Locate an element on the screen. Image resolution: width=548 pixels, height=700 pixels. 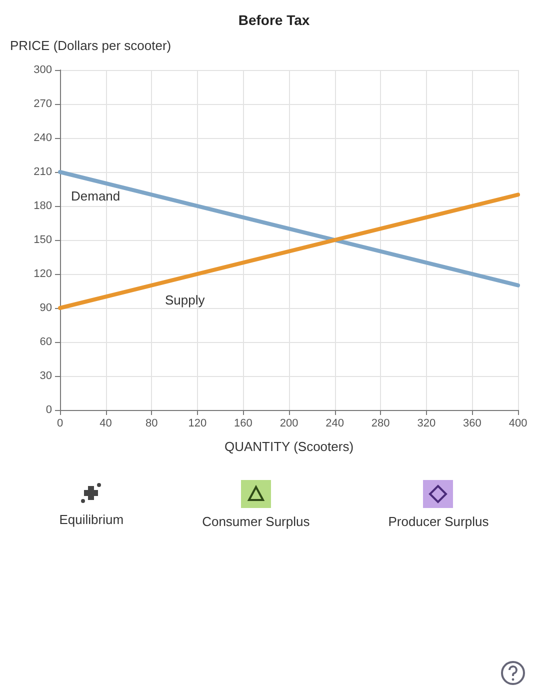
y-tick-label: 60 is located at coordinates (46, 342).